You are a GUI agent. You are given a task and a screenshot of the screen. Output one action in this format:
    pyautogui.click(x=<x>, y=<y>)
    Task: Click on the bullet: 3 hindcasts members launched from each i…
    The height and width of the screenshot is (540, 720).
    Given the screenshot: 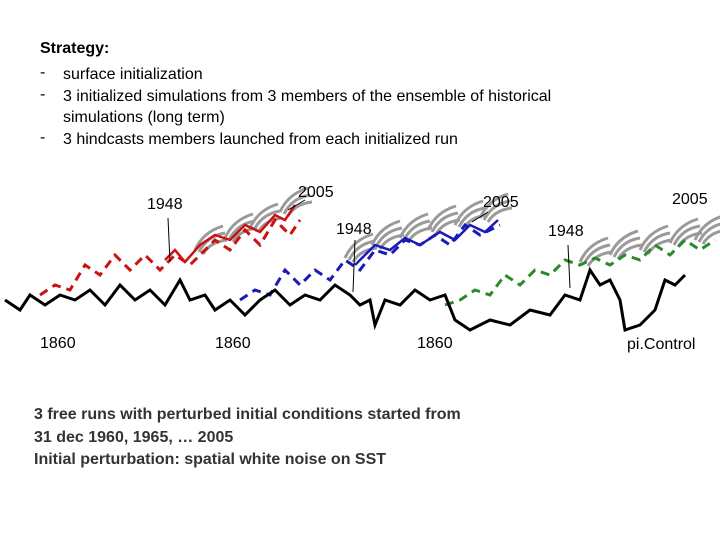 What is the action you would take?
    pyautogui.click(x=260, y=139)
    